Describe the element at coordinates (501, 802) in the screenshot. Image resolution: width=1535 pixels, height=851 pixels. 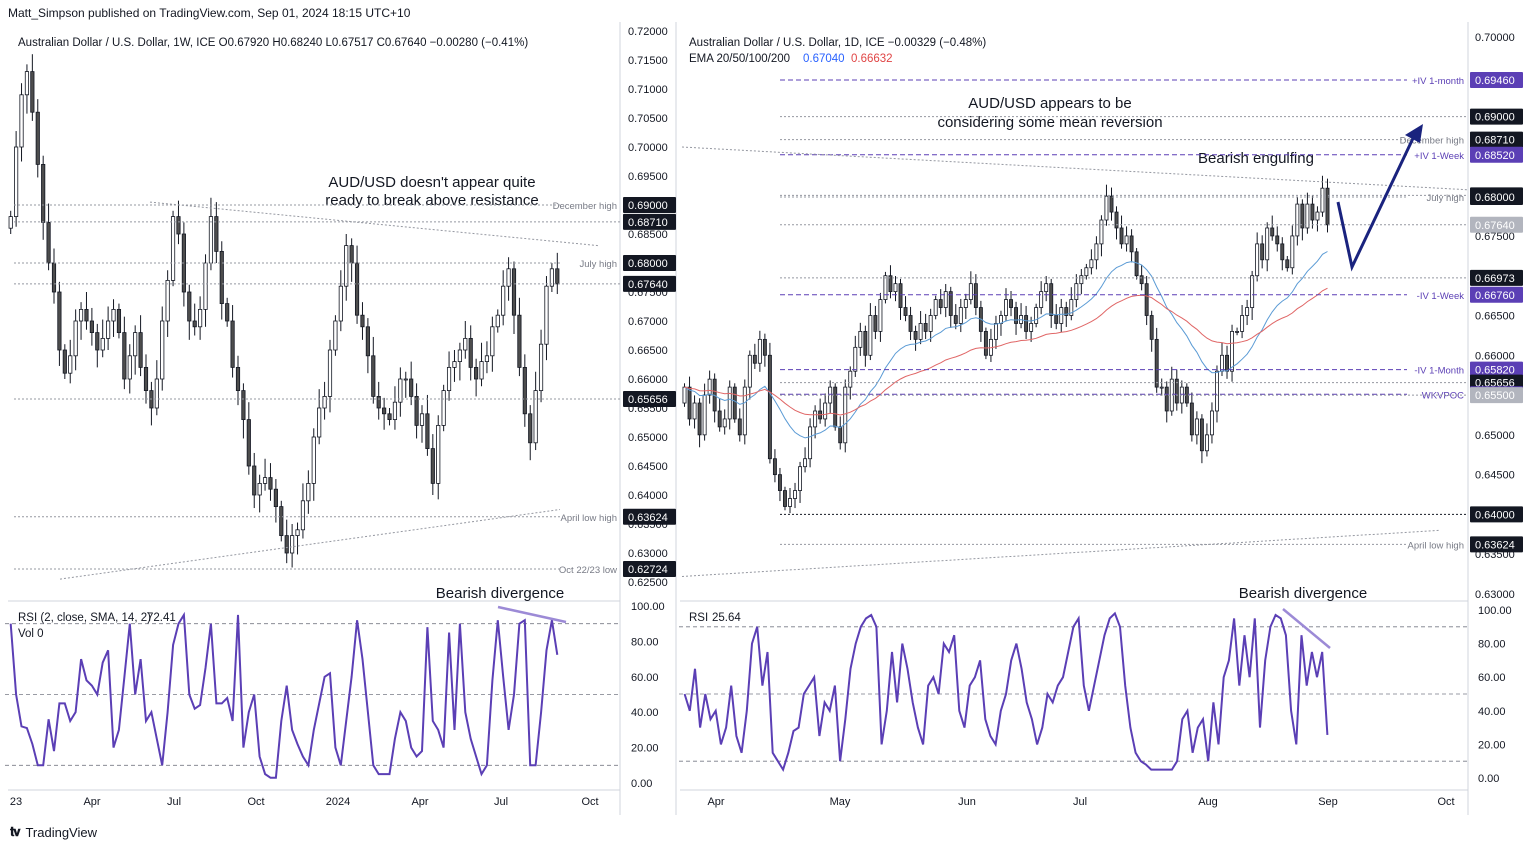
I see `left-time-label: Jul` at that location.